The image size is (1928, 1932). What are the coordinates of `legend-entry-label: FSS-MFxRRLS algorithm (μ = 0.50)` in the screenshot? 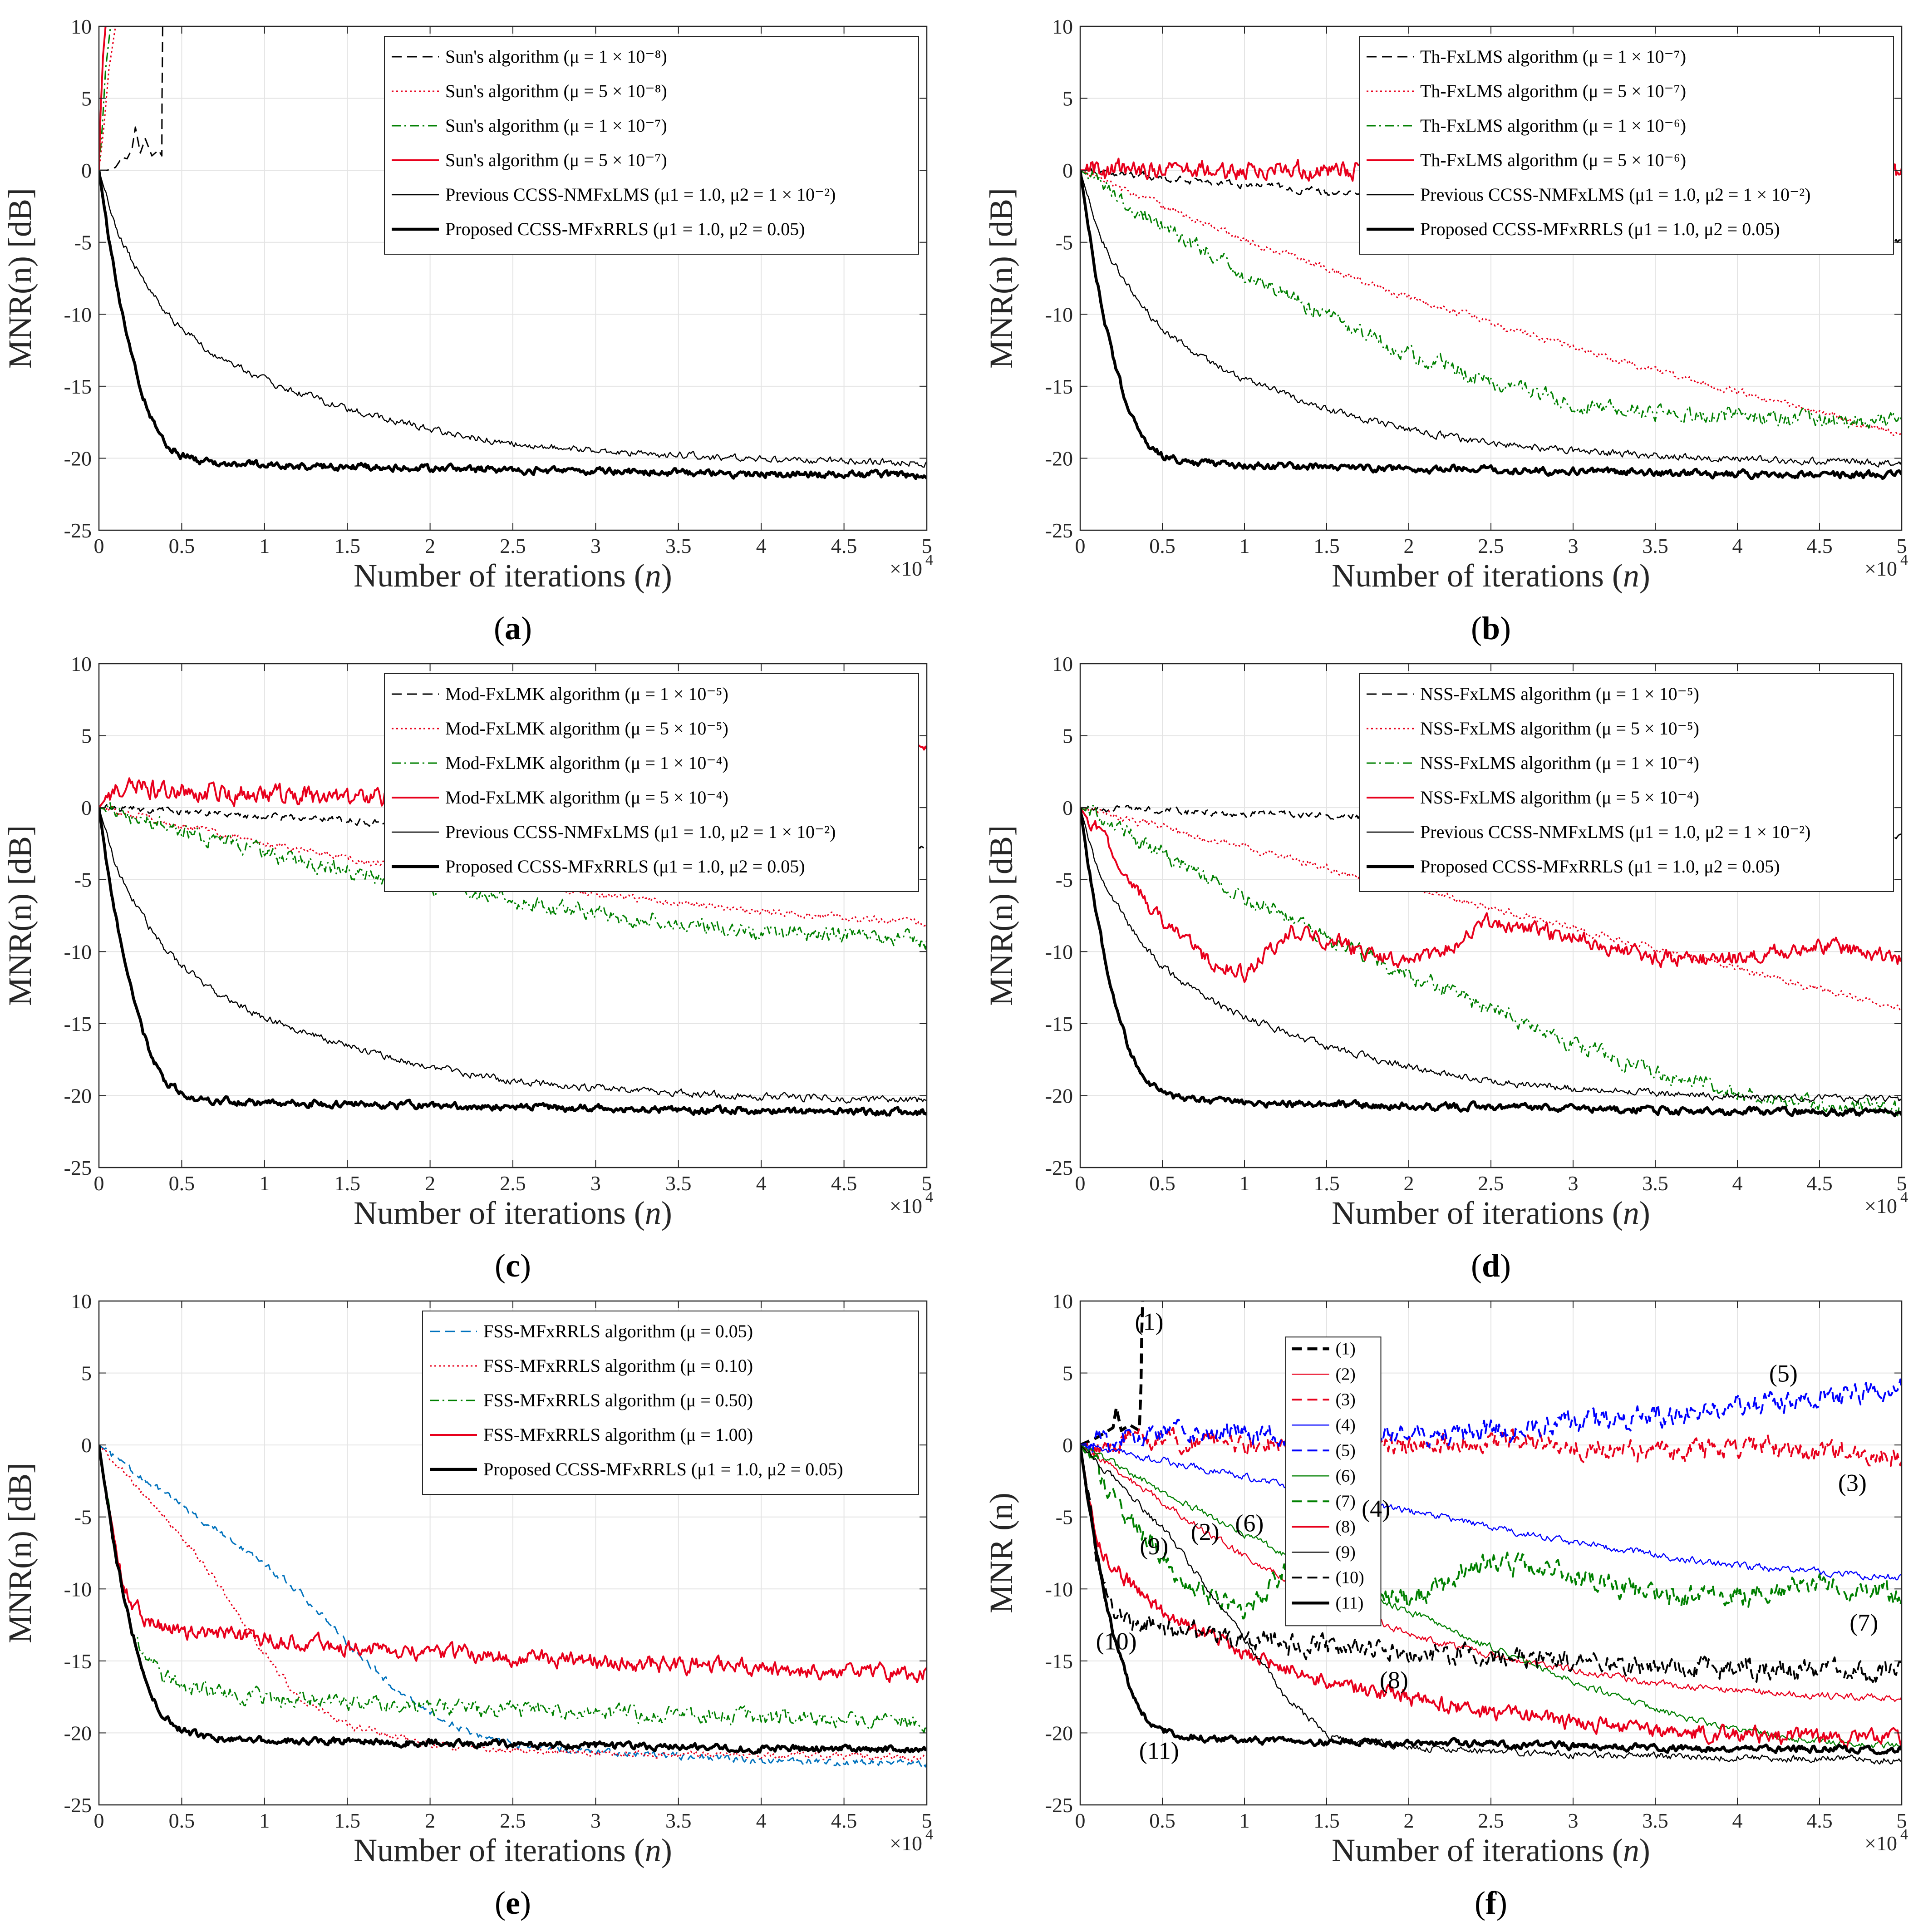 It's located at (618, 1400).